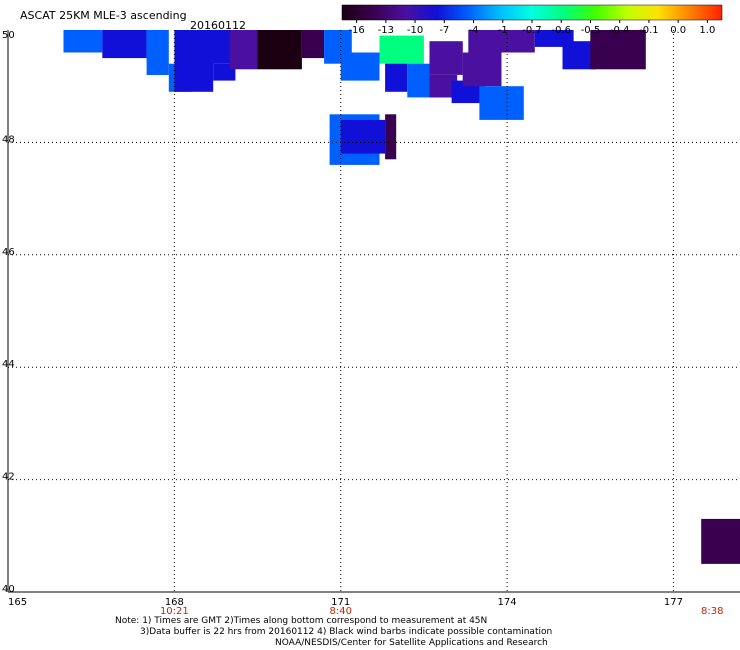 The width and height of the screenshot is (740, 650). Describe the element at coordinates (17, 602) in the screenshot. I see `x-tick-label-165: 165` at that location.